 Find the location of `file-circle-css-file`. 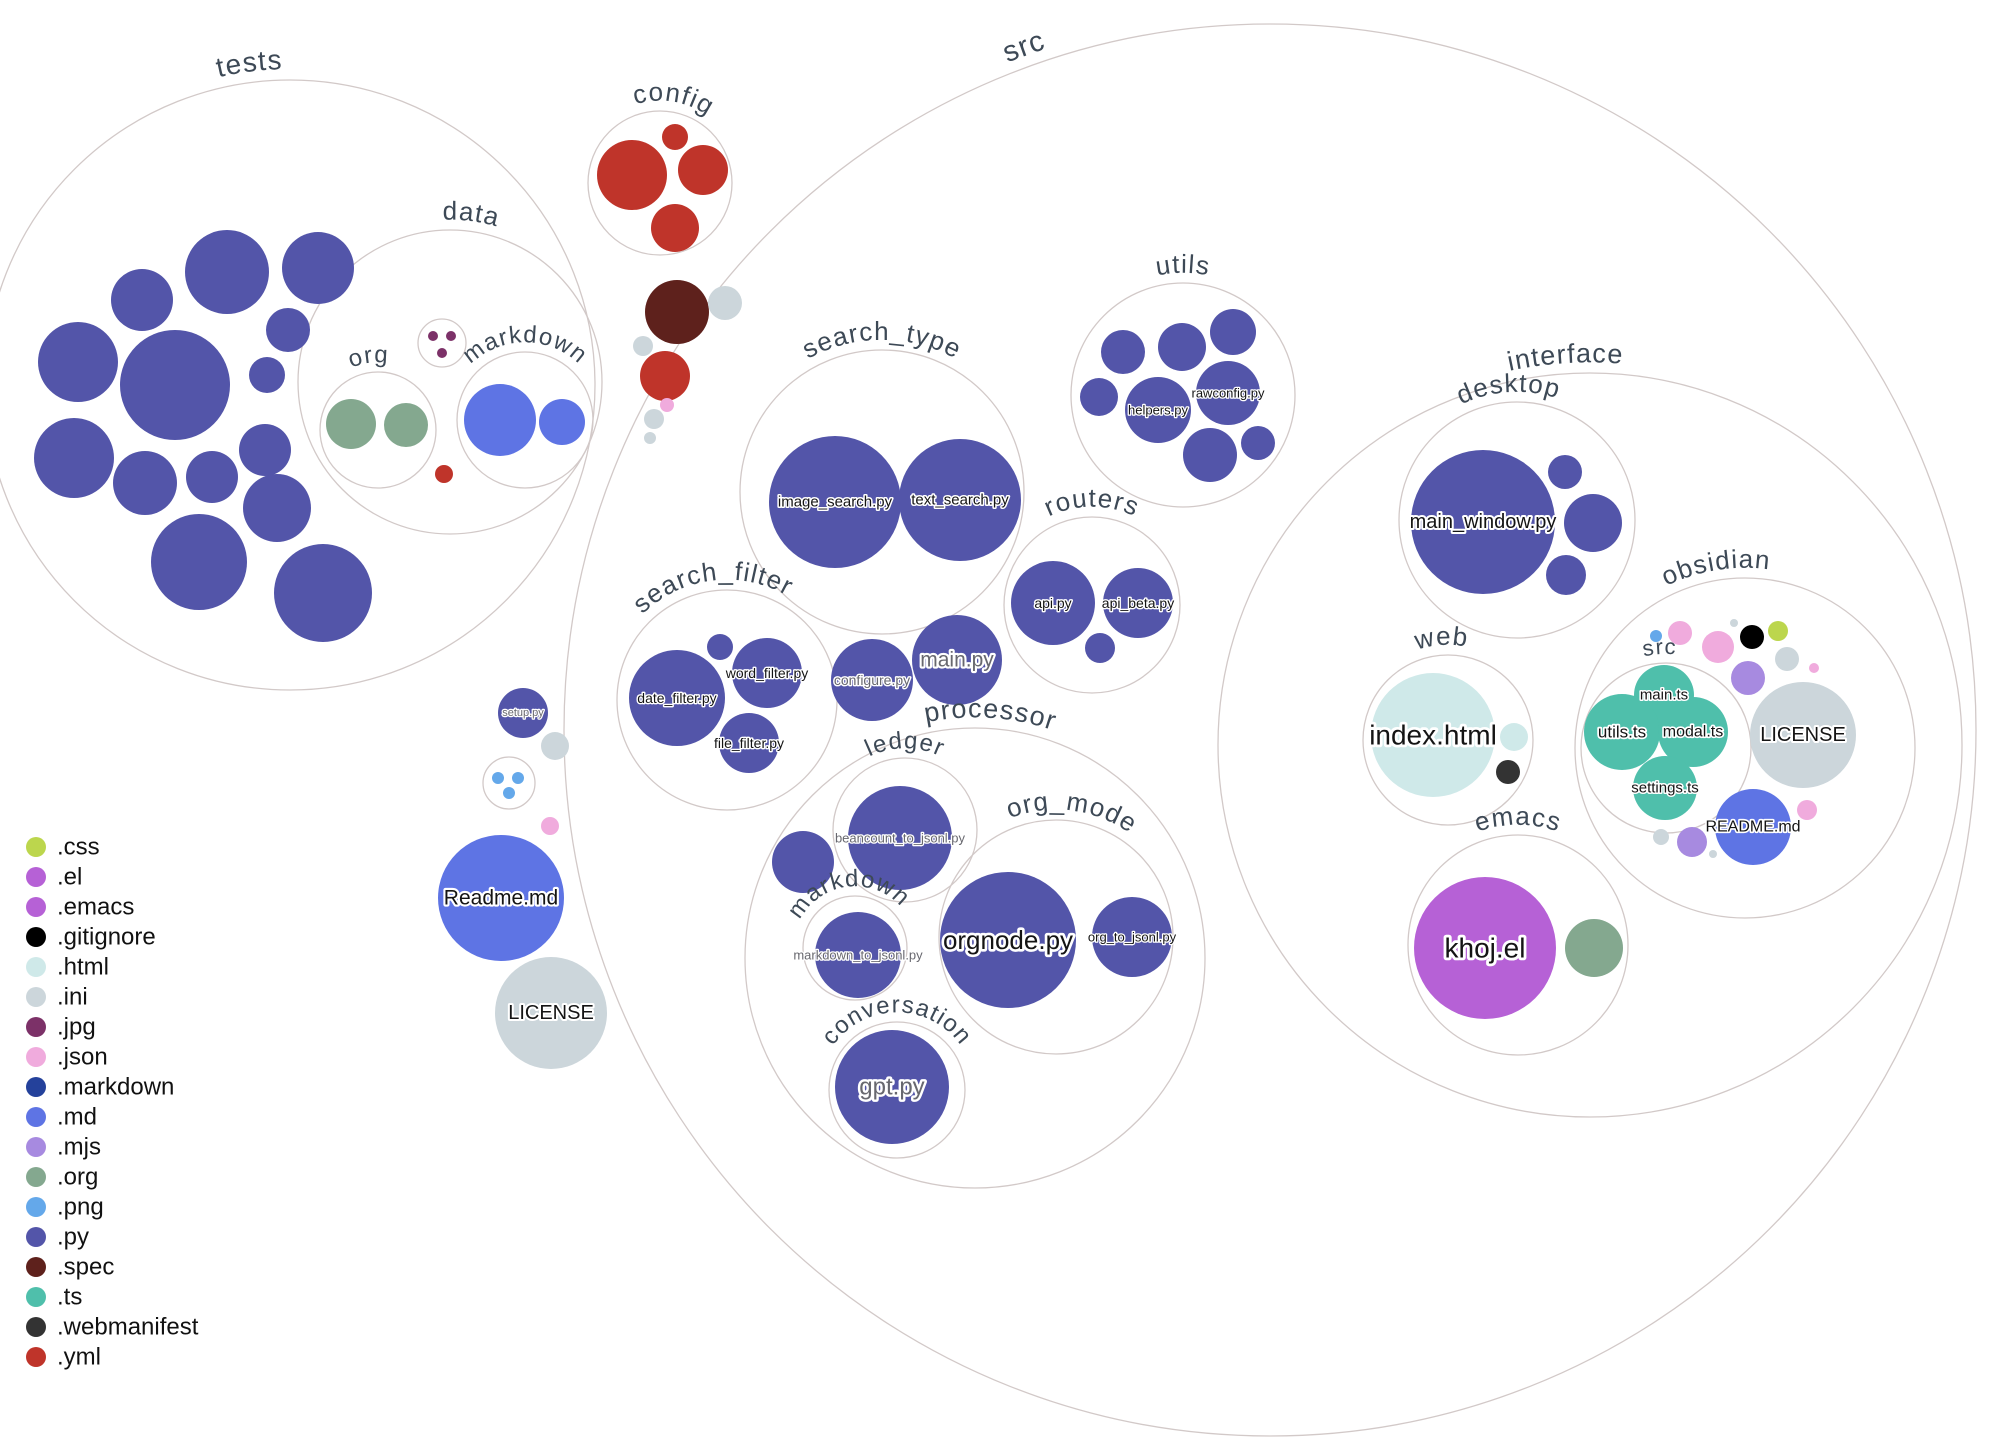

file-circle-css-file is located at coordinates (1778, 631).